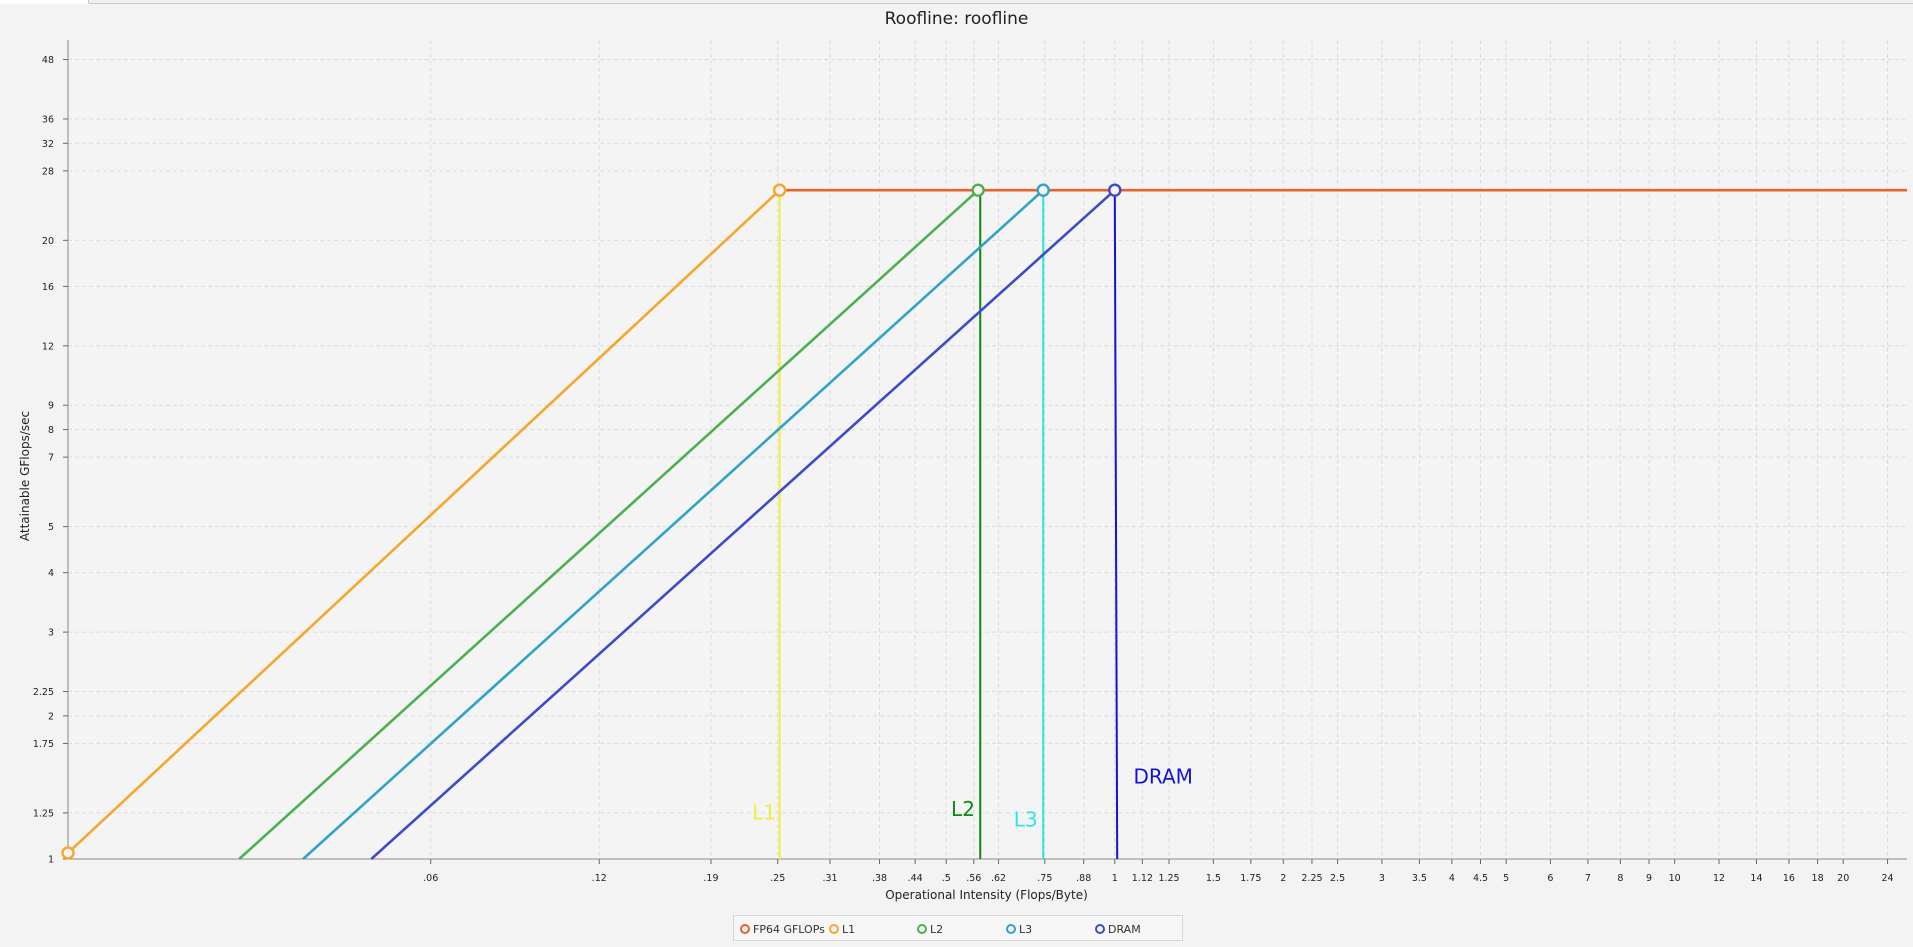 The image size is (1913, 947). What do you see at coordinates (1311, 878) in the screenshot?
I see `x-tick-label: 2.25` at bounding box center [1311, 878].